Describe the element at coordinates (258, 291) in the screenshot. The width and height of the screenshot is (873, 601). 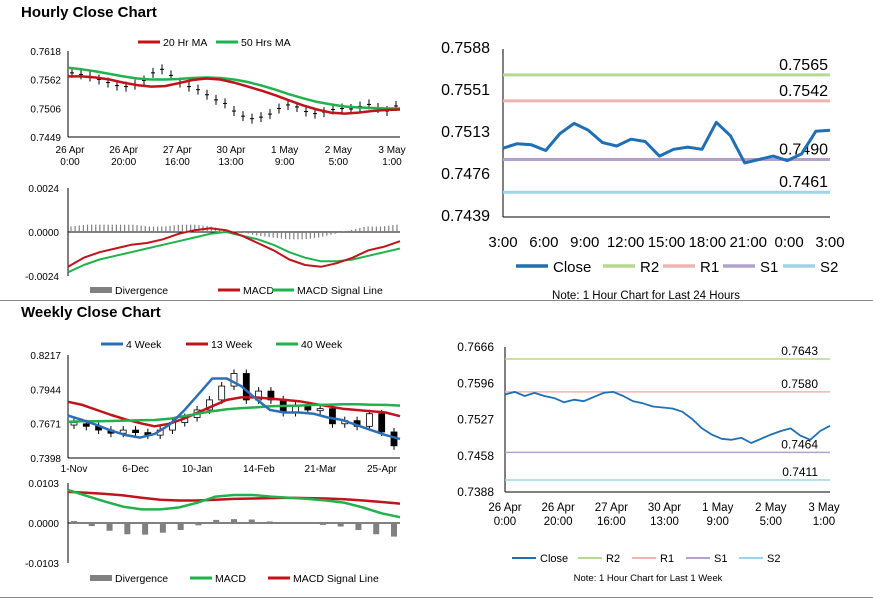
I see `hourly-legend-macd-label: MACD` at that location.